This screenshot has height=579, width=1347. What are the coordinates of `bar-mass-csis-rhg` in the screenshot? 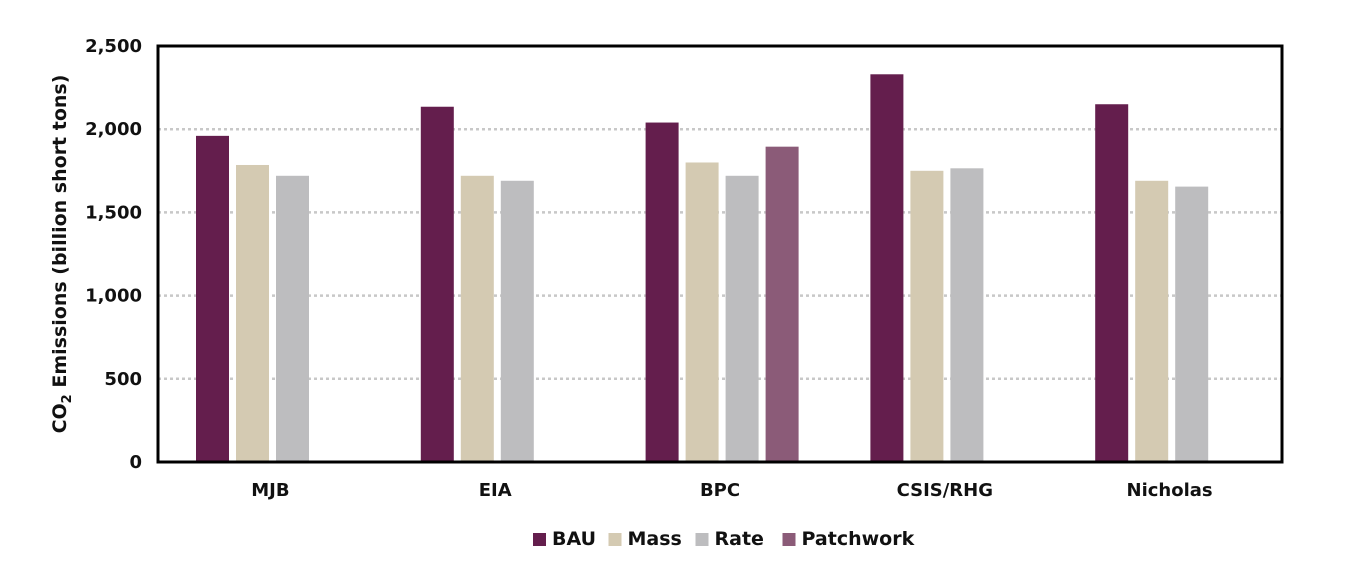 It's located at (927, 316).